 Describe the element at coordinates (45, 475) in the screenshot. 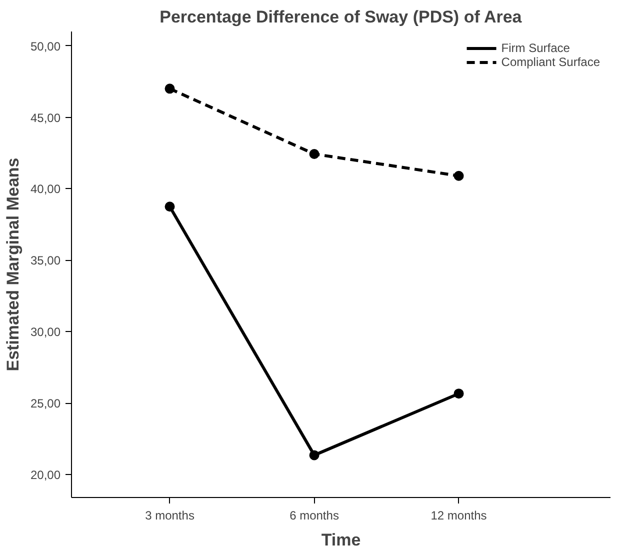

I see `y-tick-label: 20,00` at that location.